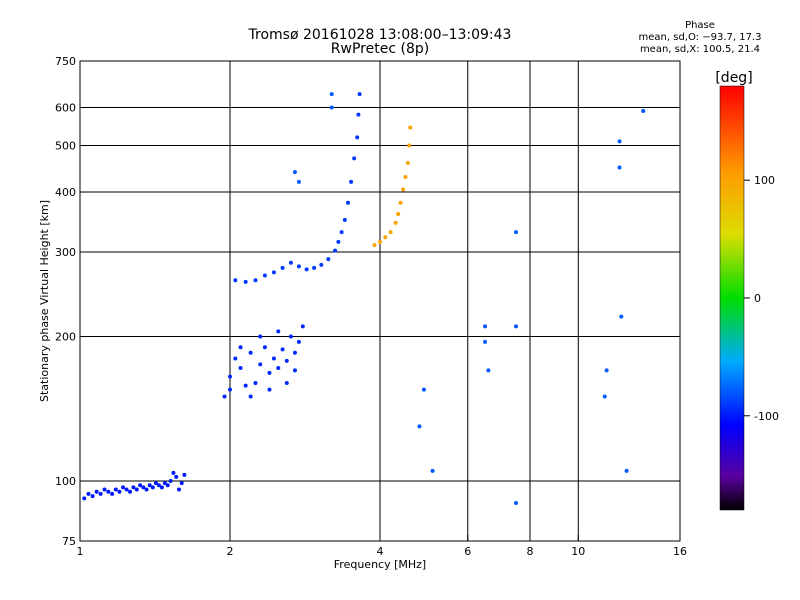 Image resolution: width=800 pixels, height=600 pixels. What do you see at coordinates (757, 298) in the screenshot?
I see `colorbar-tick-label: 0` at bounding box center [757, 298].